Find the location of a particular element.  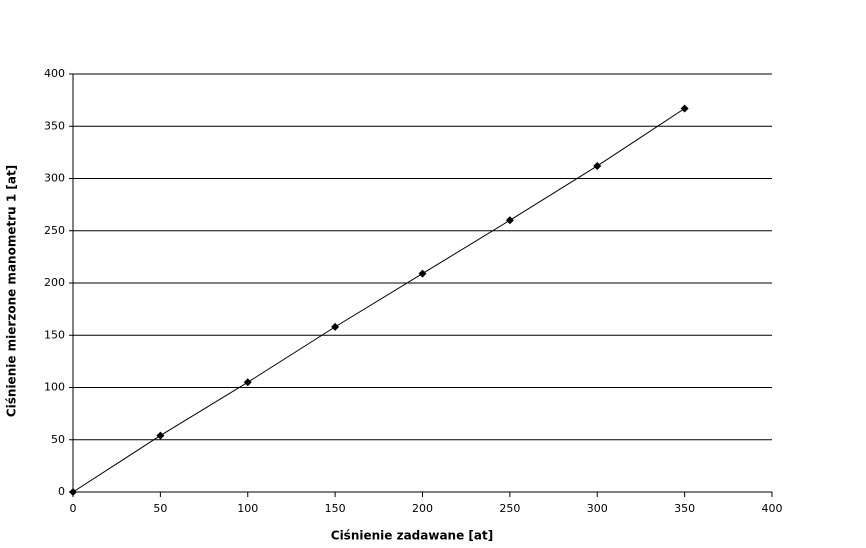

y-tick-label: 350 is located at coordinates (54, 125).